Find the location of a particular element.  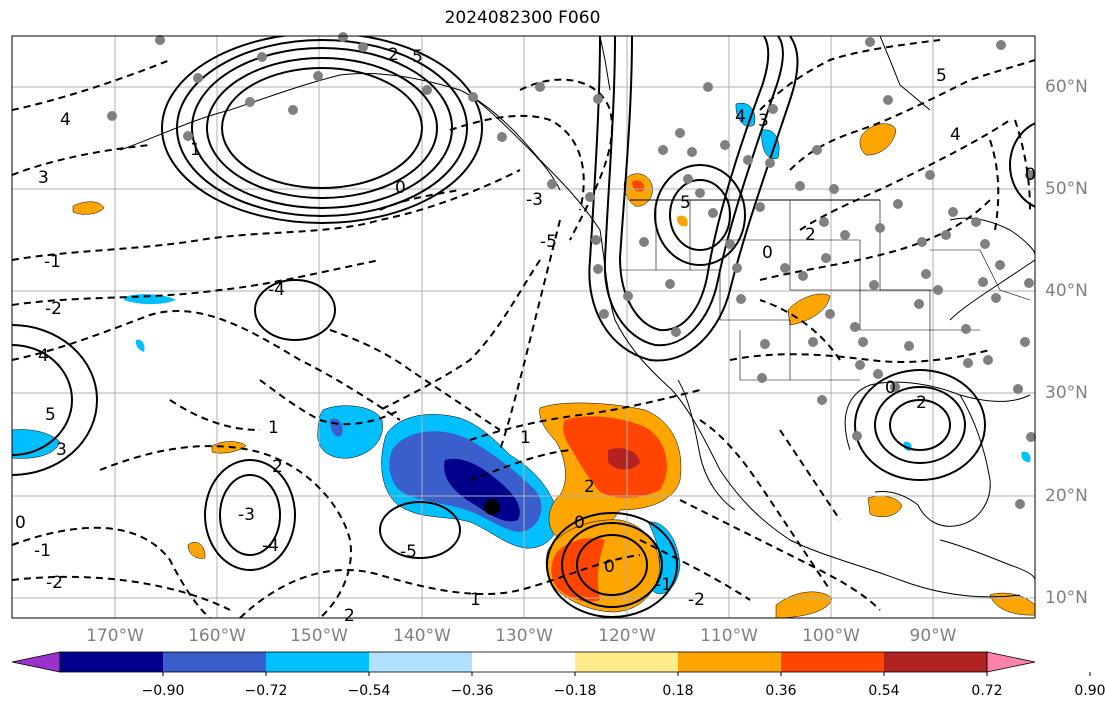

colorbar-tick-label: 0.36 is located at coordinates (781, 691).